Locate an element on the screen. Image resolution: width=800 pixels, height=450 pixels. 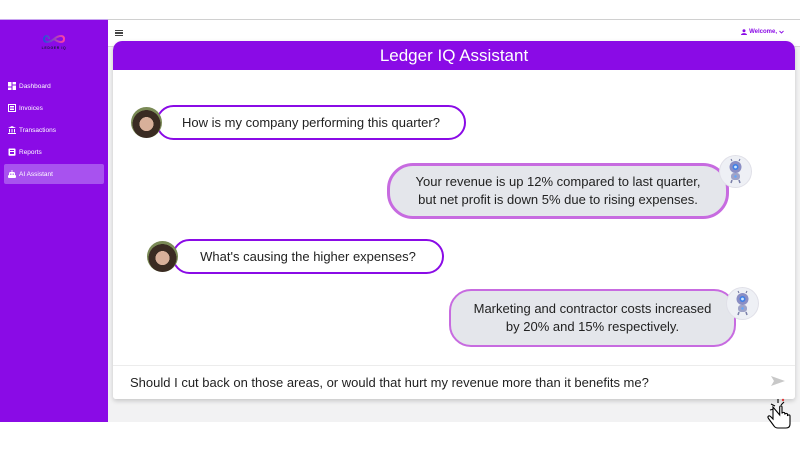
sidebar-item-label: Transactions is located at coordinates (37, 130).